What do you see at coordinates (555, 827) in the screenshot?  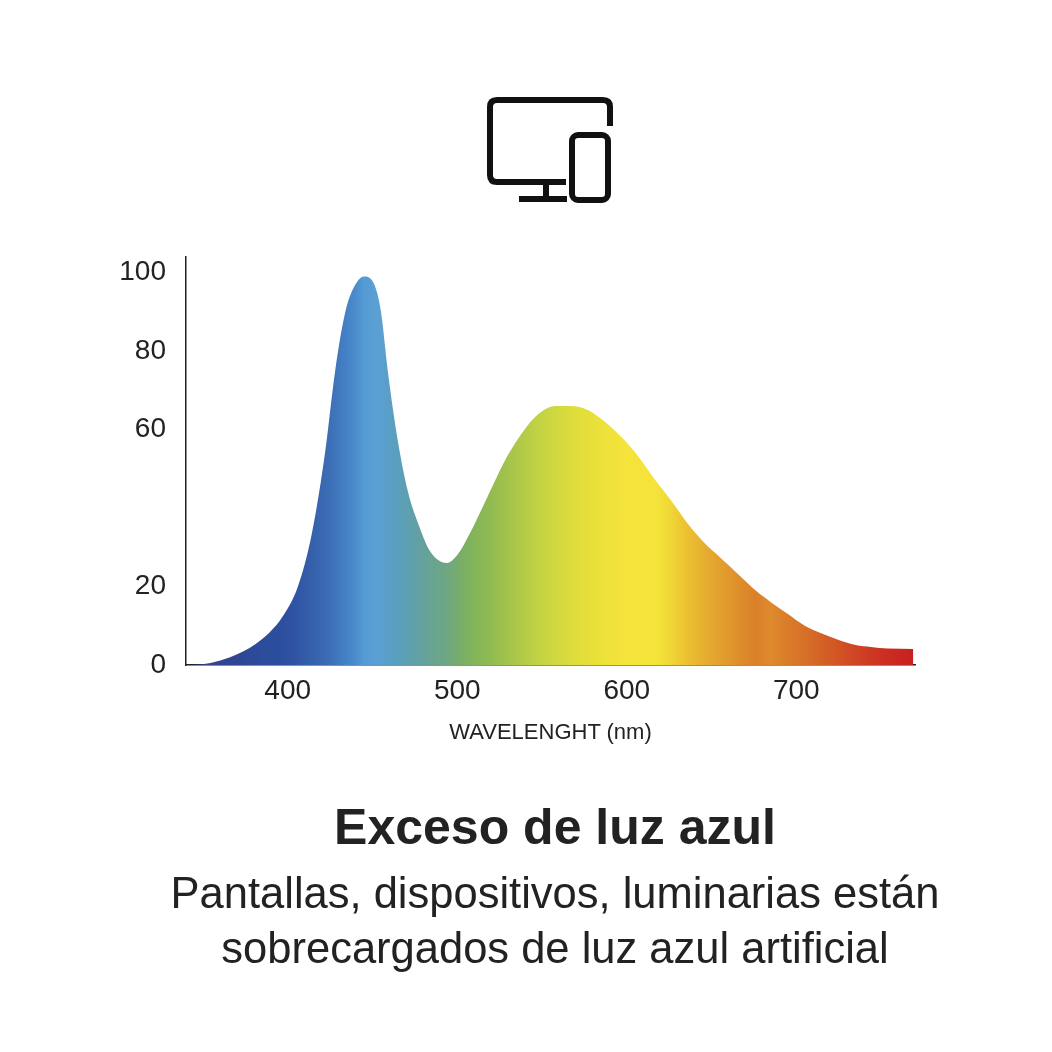 I see `text: Exceso de luz azul` at bounding box center [555, 827].